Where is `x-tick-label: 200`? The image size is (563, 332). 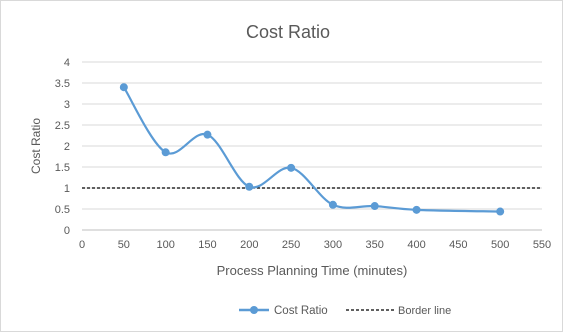
x-tick-label: 200 is located at coordinates (249, 245).